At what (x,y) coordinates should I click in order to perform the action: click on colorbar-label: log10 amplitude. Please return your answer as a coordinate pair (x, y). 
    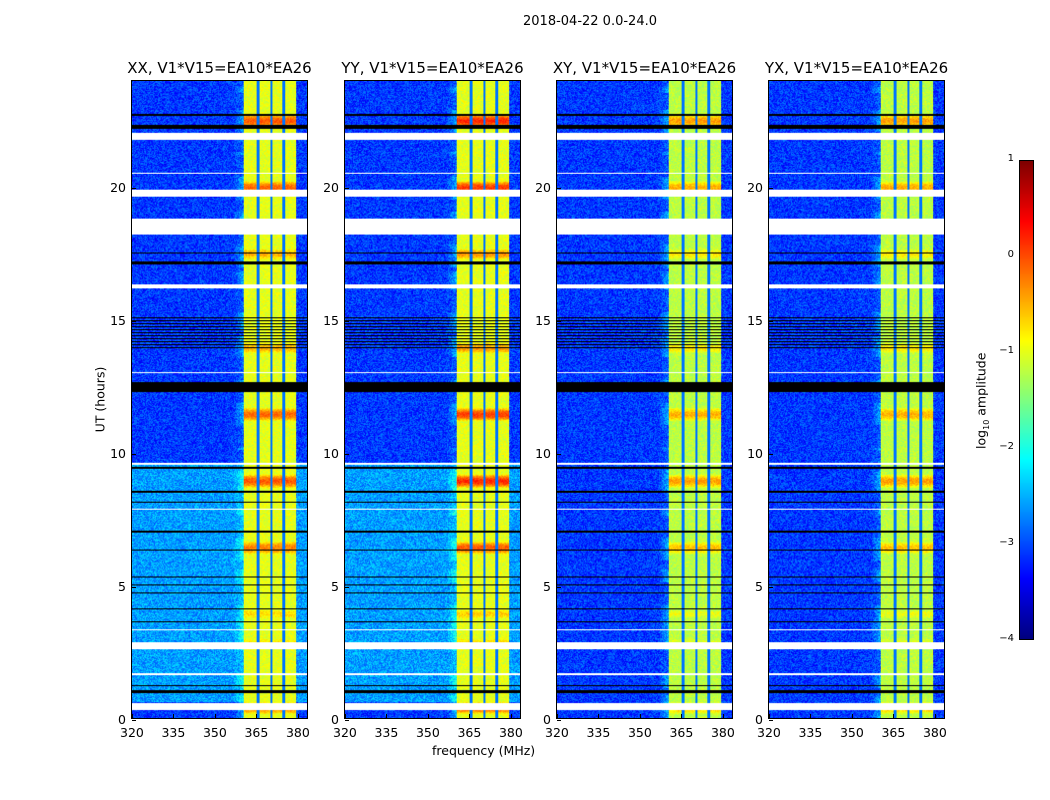
    Looking at the image, I should click on (982, 401).